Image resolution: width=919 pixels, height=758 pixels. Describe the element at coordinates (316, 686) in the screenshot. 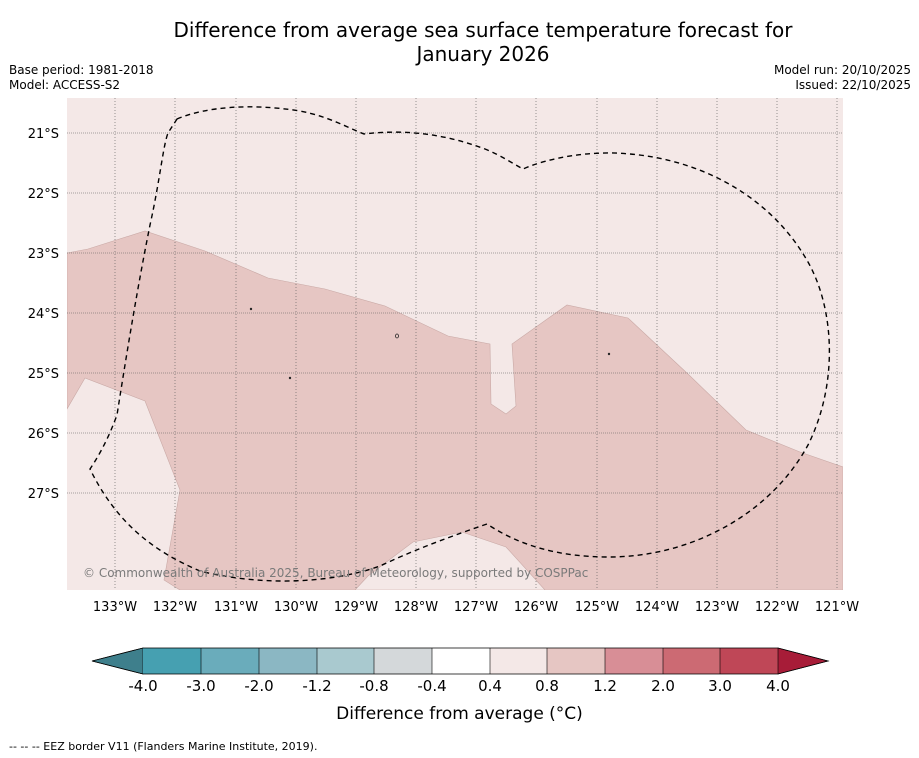

I see `colorbar-tick-label: -1.2` at that location.